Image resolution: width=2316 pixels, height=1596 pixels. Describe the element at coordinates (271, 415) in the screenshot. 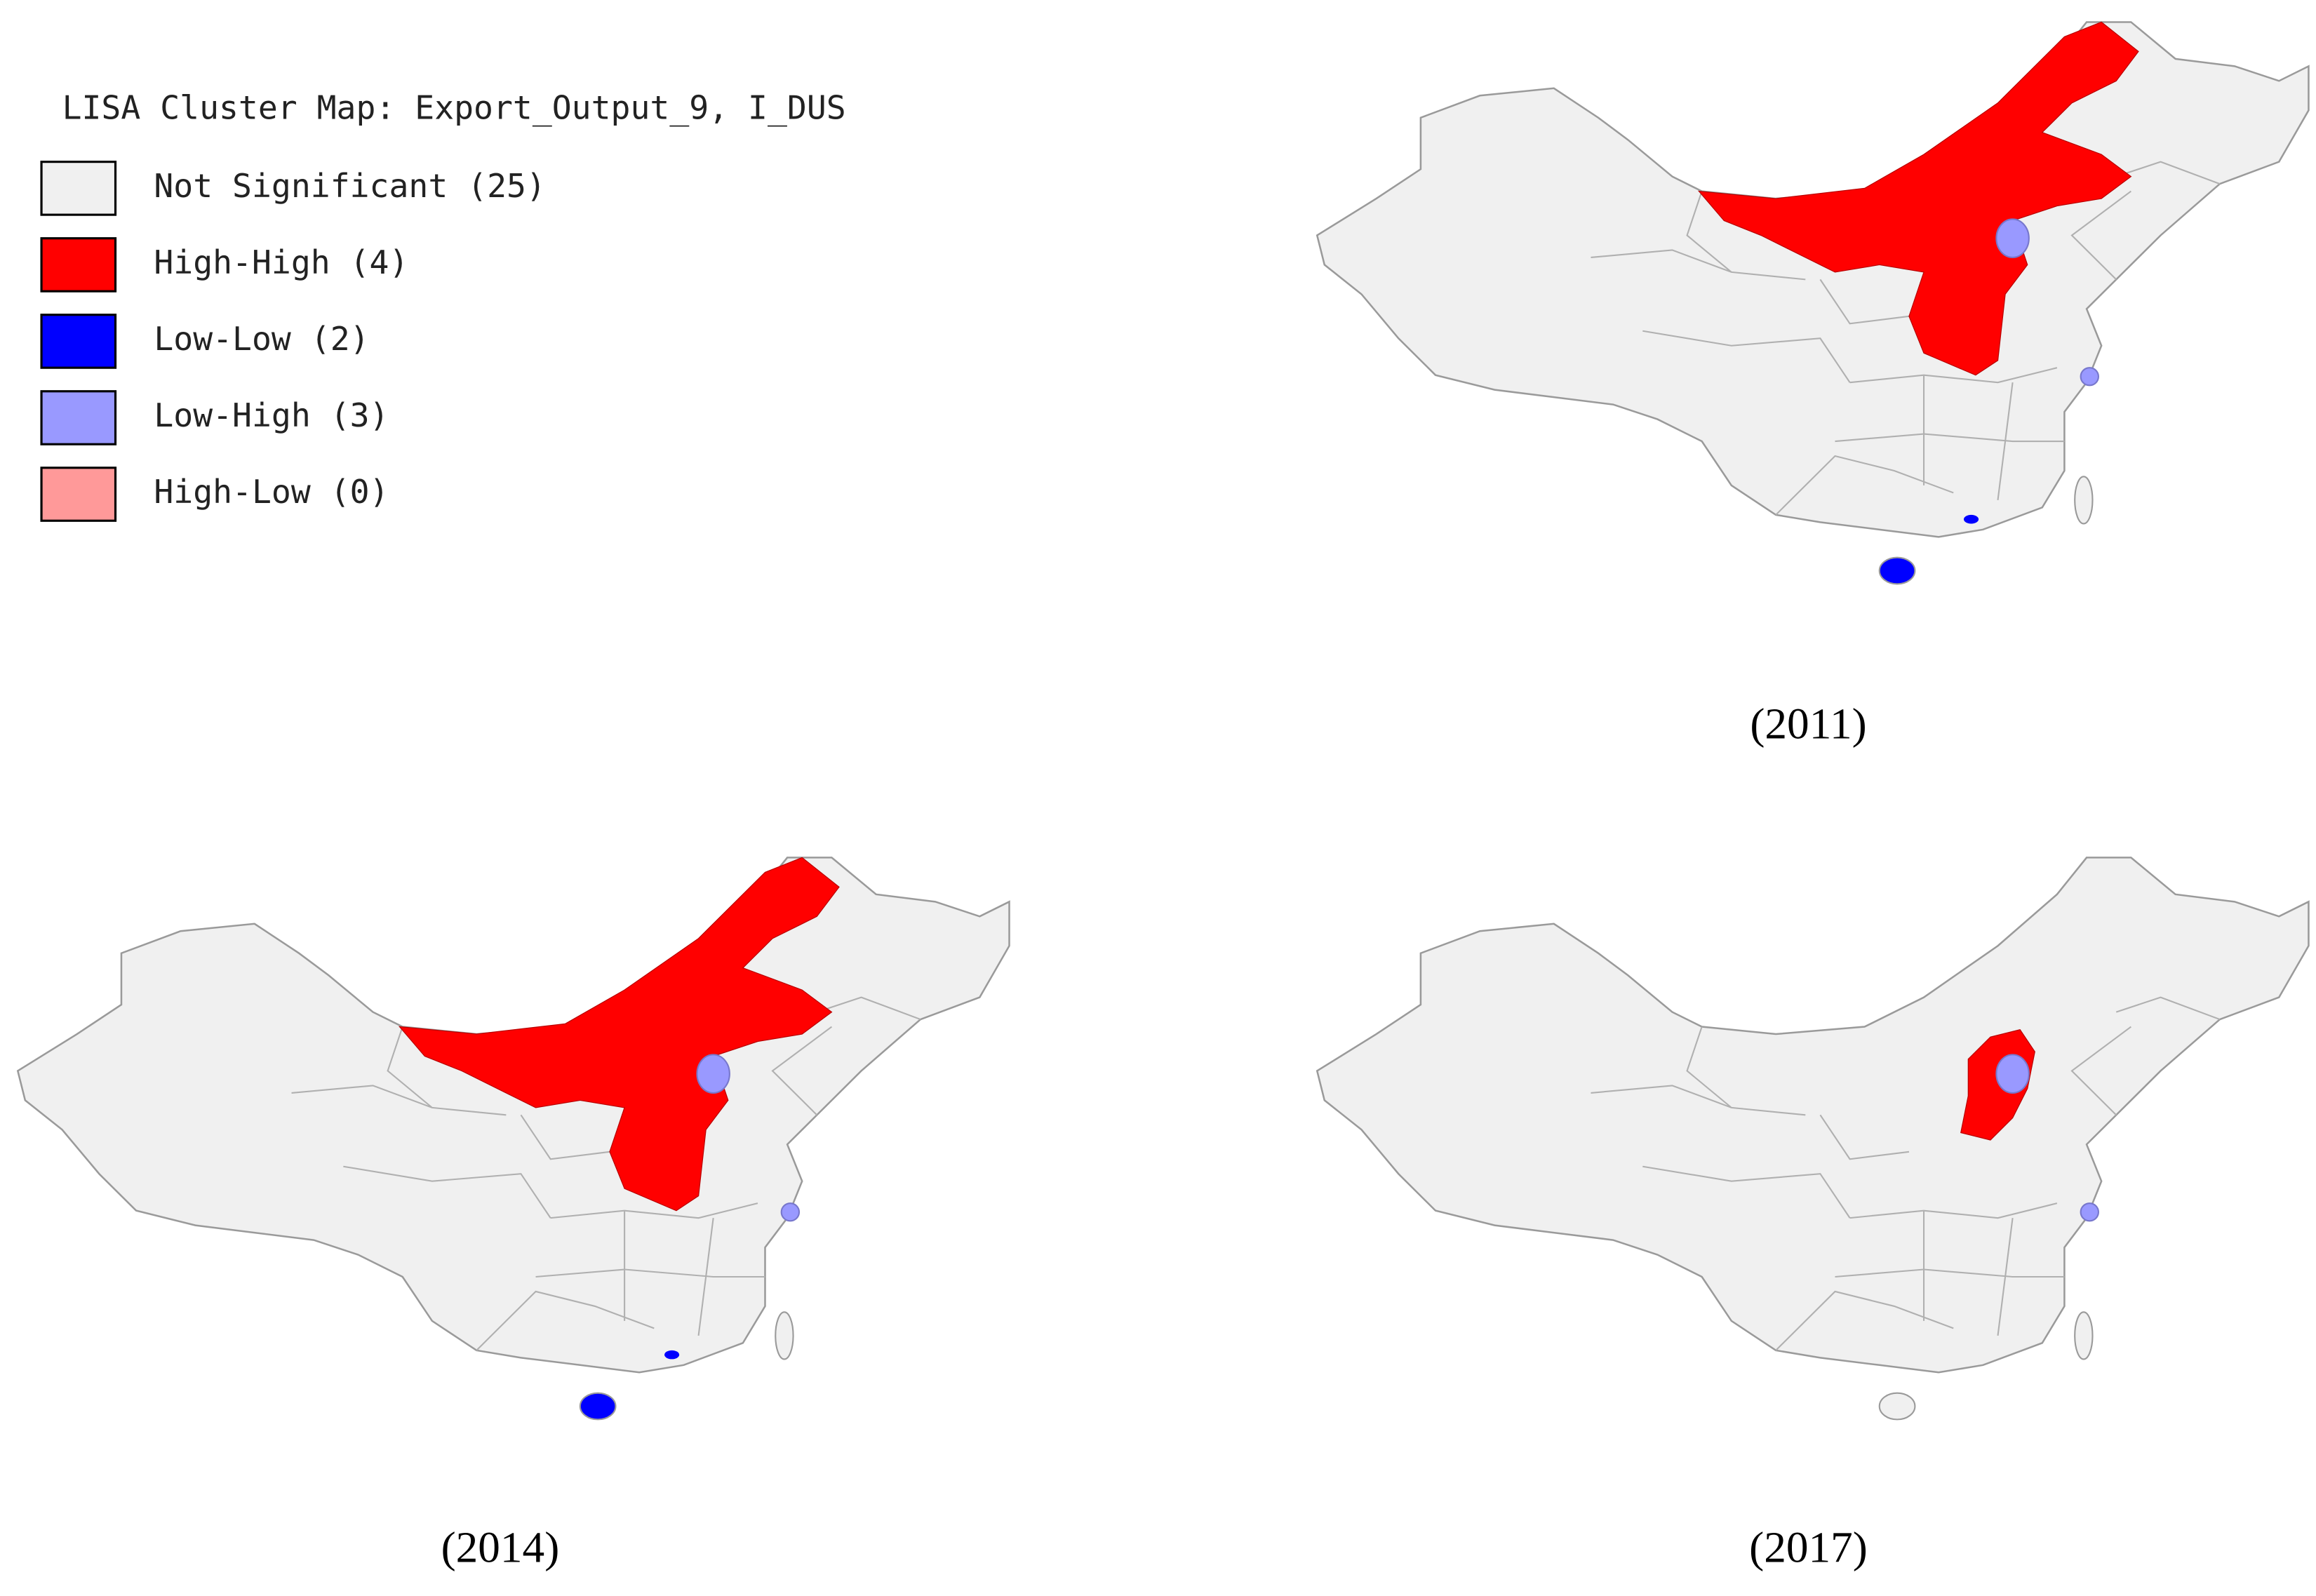

I see `legend-label: Low-High (3)` at that location.